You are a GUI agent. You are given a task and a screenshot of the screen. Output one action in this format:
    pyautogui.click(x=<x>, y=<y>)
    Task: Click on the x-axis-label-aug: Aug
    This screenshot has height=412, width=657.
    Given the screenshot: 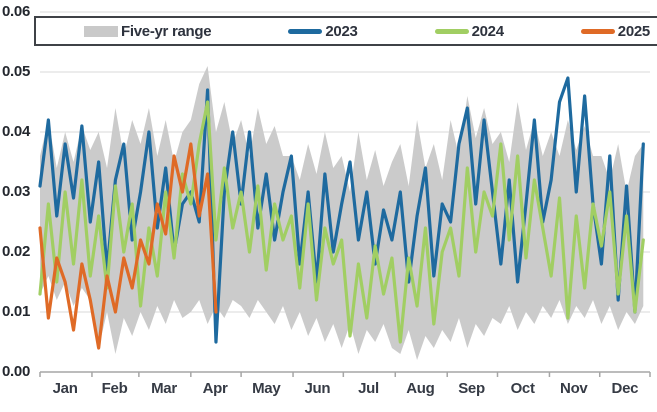 What is the action you would take?
    pyautogui.click(x=420, y=388)
    